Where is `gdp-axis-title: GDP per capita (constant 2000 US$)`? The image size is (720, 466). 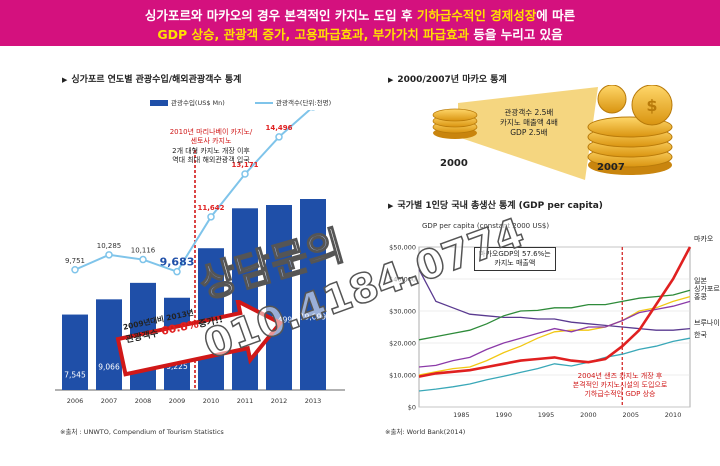
gdp-axis-title: GDP per capita (constant 2000 US$) is located at coordinates (486, 226).